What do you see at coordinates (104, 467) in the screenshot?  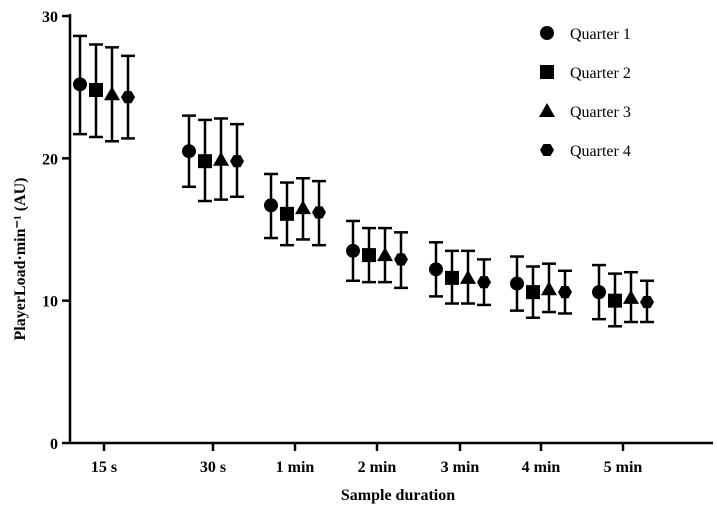 I see `x-tick-label: 15 s` at bounding box center [104, 467].